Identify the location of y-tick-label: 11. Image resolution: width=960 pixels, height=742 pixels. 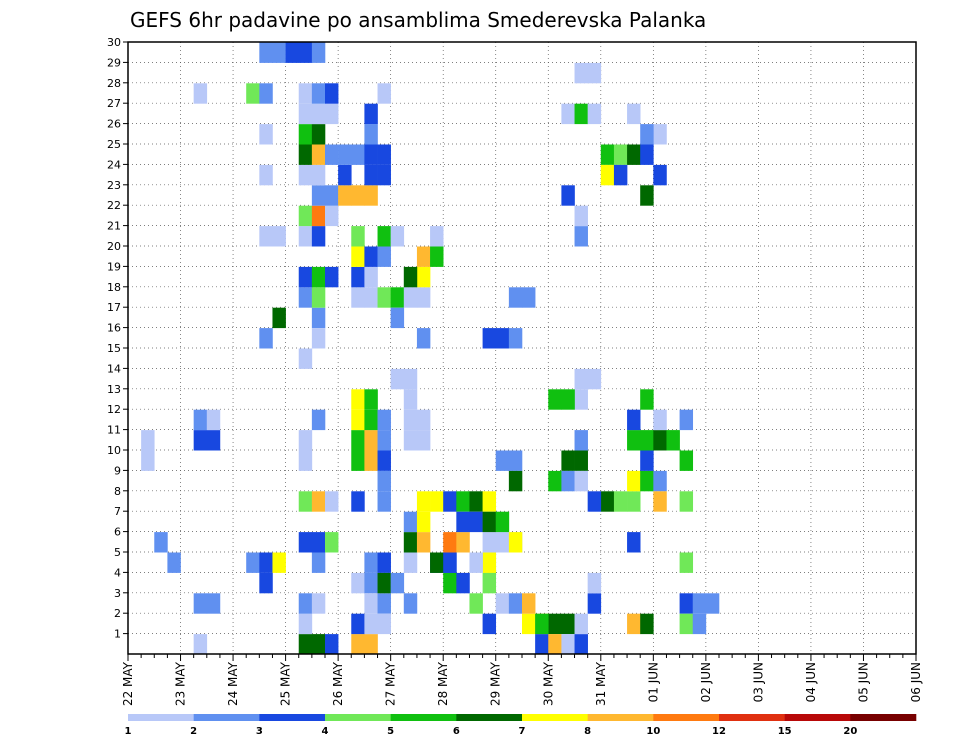
(114, 430).